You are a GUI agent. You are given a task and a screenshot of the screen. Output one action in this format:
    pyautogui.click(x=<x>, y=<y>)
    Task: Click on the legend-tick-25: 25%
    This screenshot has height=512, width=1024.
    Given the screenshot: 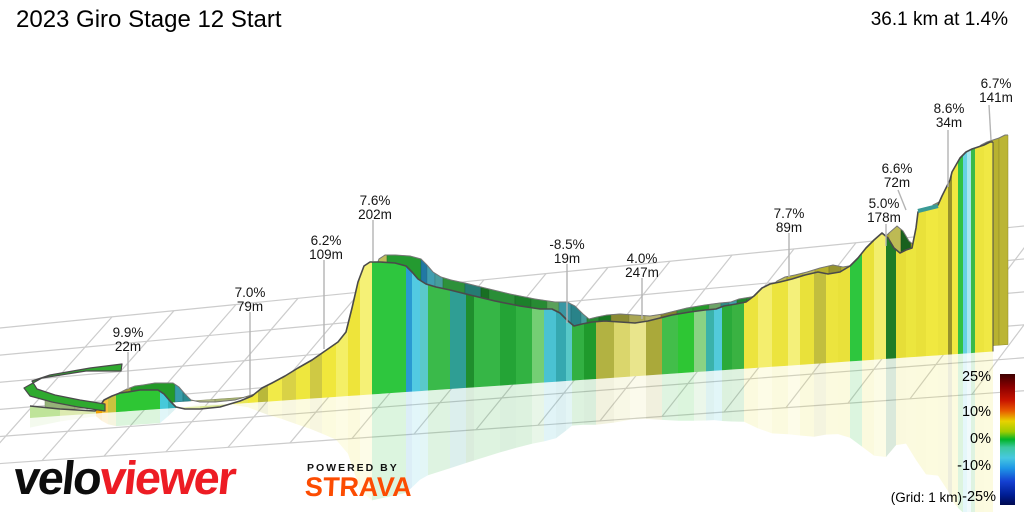 What is the action you would take?
    pyautogui.click(x=976, y=377)
    